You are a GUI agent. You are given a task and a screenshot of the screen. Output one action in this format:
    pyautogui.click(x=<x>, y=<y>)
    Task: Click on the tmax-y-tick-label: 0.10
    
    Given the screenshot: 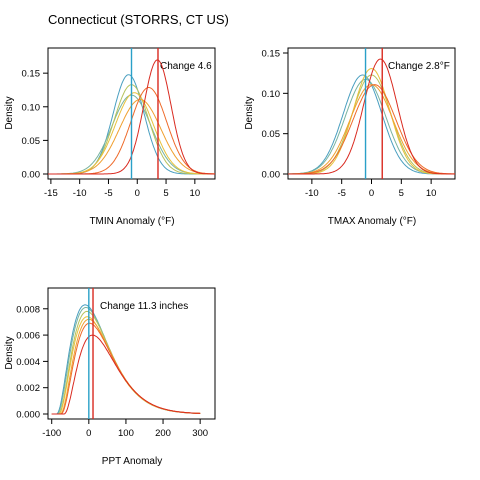 What is the action you would take?
    pyautogui.click(x=271, y=94)
    